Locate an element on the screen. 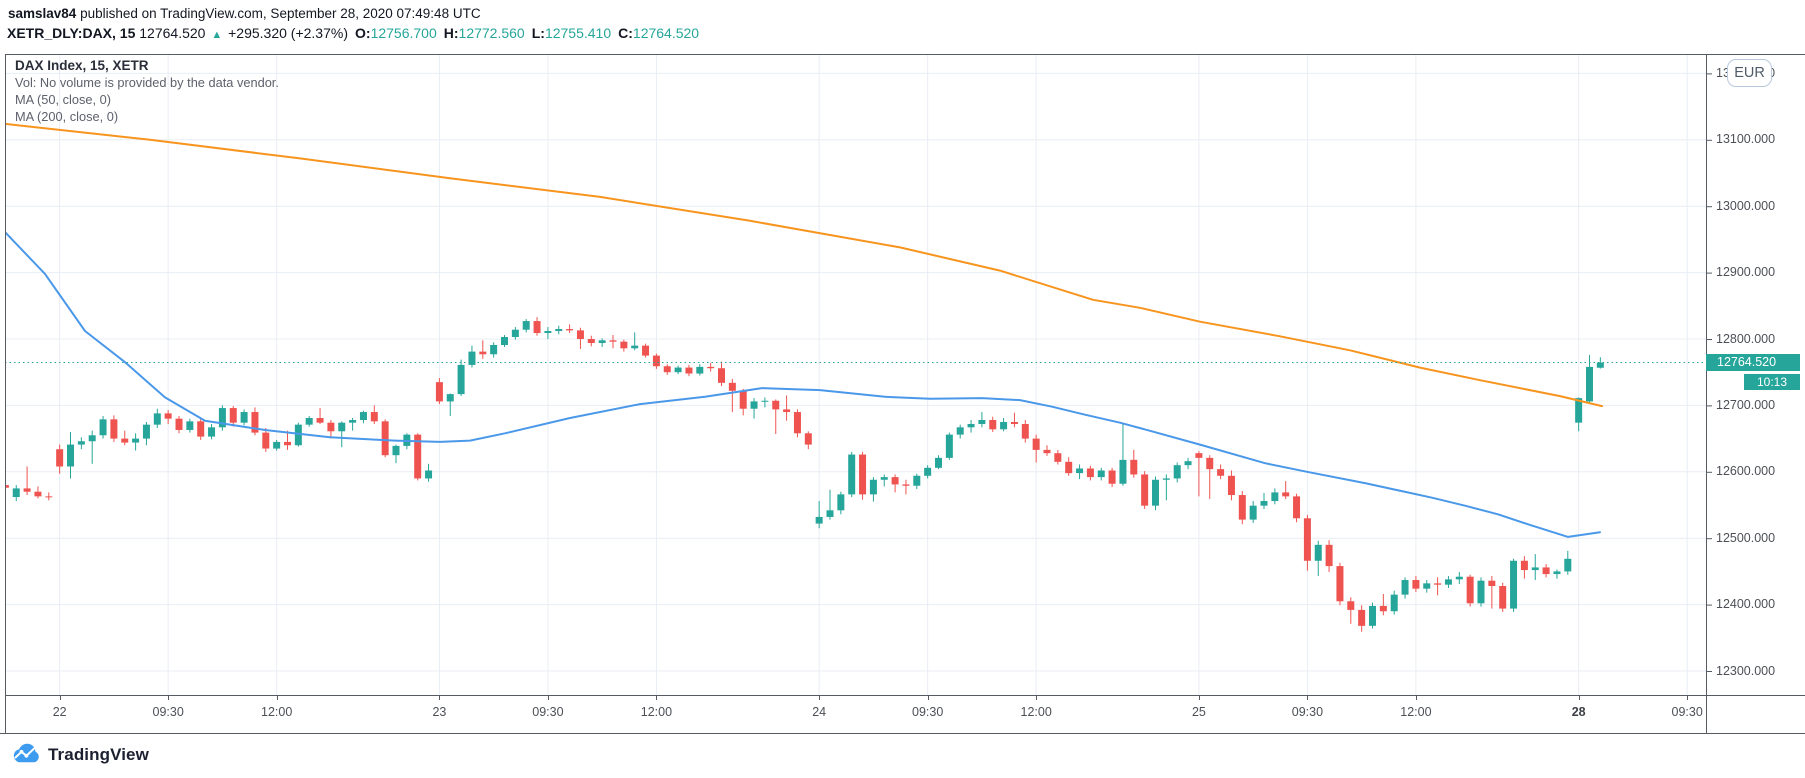 The width and height of the screenshot is (1805, 778). author-name: samslav84 is located at coordinates (42, 13).